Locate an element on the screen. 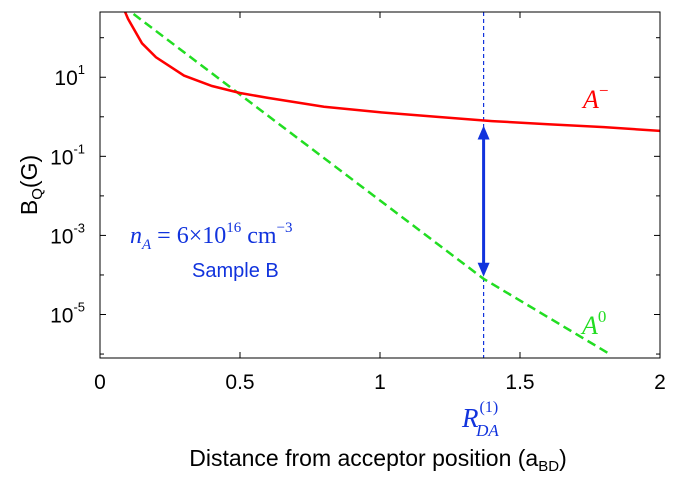 This screenshot has height=477, width=681. radius-annotation: R(1) DA is located at coordinates (480, 419).